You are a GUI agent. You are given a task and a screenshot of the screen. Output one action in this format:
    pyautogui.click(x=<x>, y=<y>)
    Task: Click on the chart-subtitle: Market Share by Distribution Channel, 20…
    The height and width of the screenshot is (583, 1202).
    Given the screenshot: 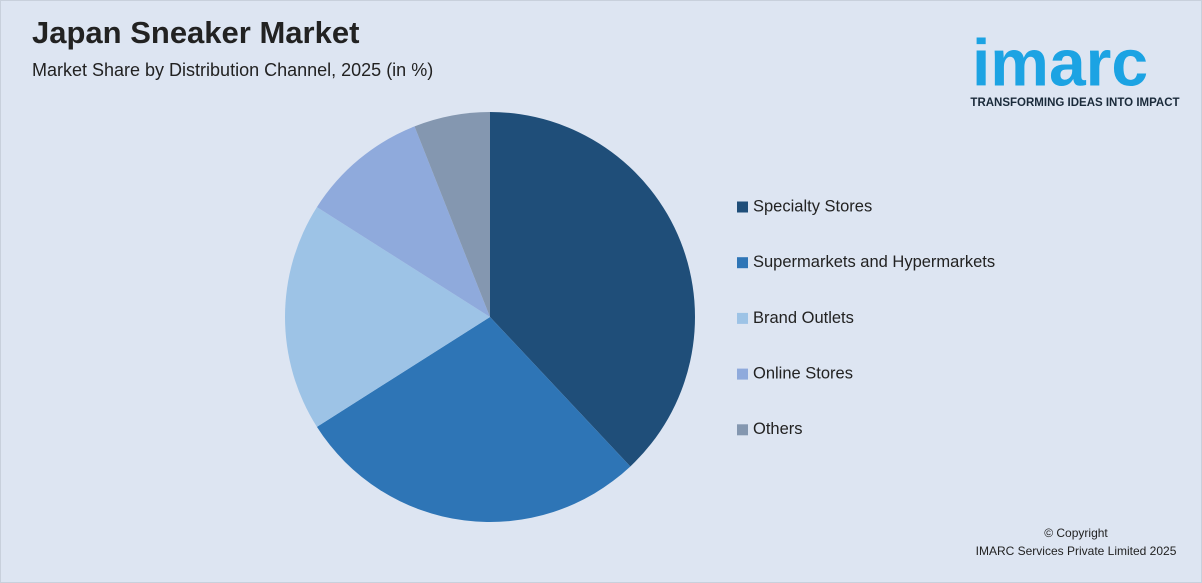 What is the action you would take?
    pyautogui.click(x=232, y=70)
    